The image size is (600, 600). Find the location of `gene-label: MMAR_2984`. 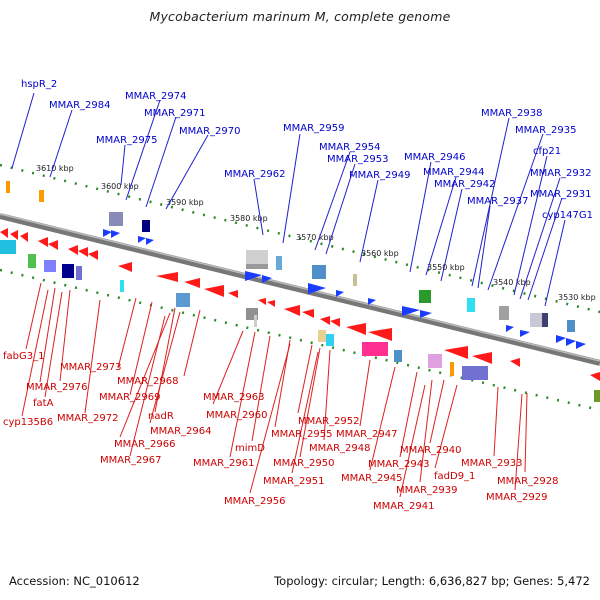

gene-label: MMAR_2984 is located at coordinates (80, 105).